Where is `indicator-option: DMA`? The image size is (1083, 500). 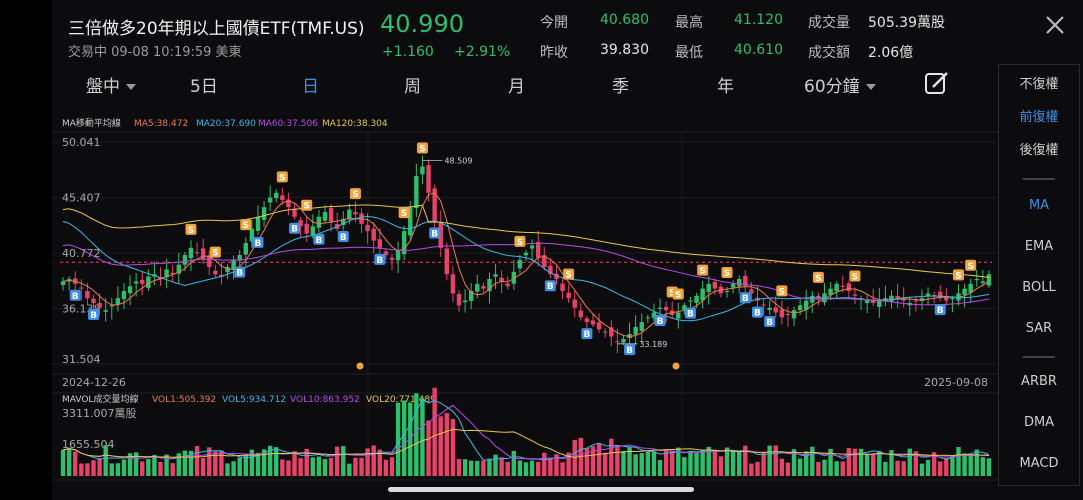 indicator-option: DMA is located at coordinates (1039, 422).